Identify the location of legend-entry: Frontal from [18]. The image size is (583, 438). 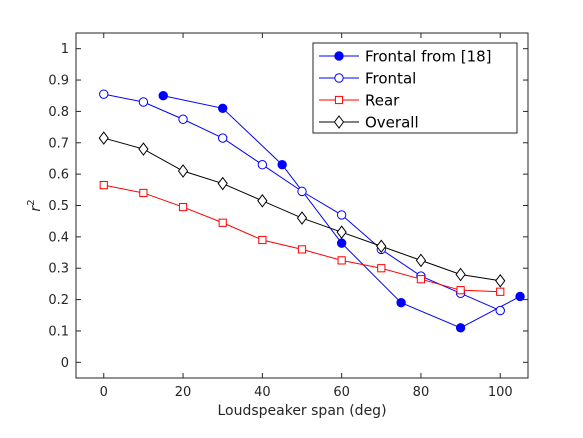
(405, 57).